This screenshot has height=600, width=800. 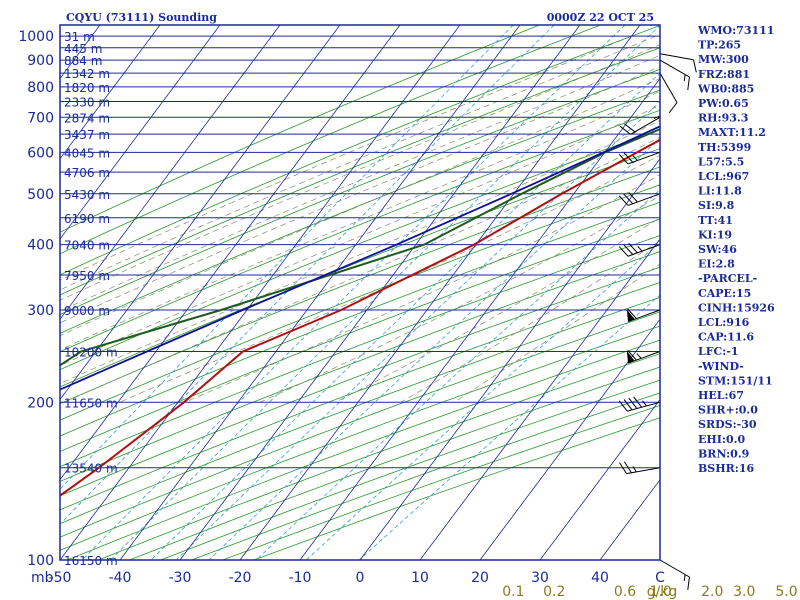 What do you see at coordinates (91, 353) in the screenshot?
I see `height-label: 10200 m` at bounding box center [91, 353].